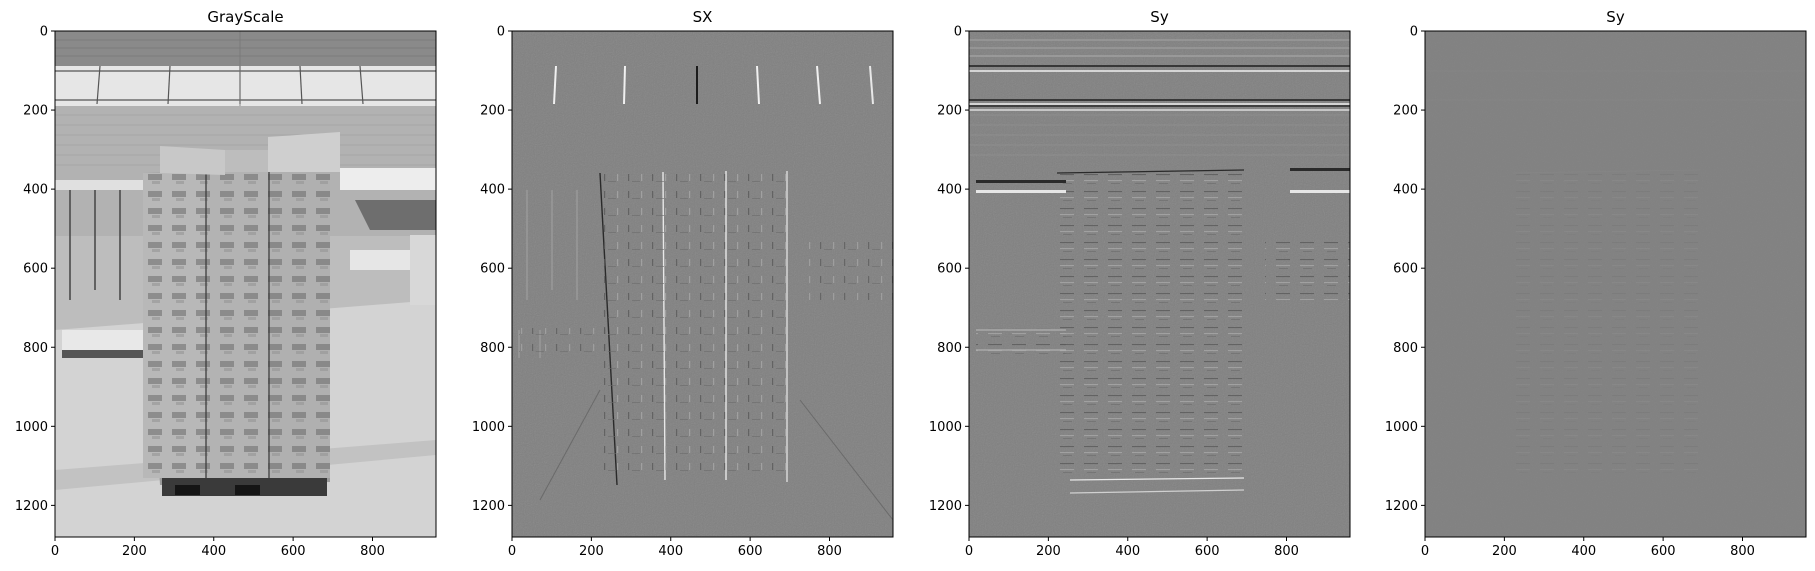 The height and width of the screenshot is (571, 1815). What do you see at coordinates (245, 17) in the screenshot?
I see `panel-title: GrayScale` at bounding box center [245, 17].